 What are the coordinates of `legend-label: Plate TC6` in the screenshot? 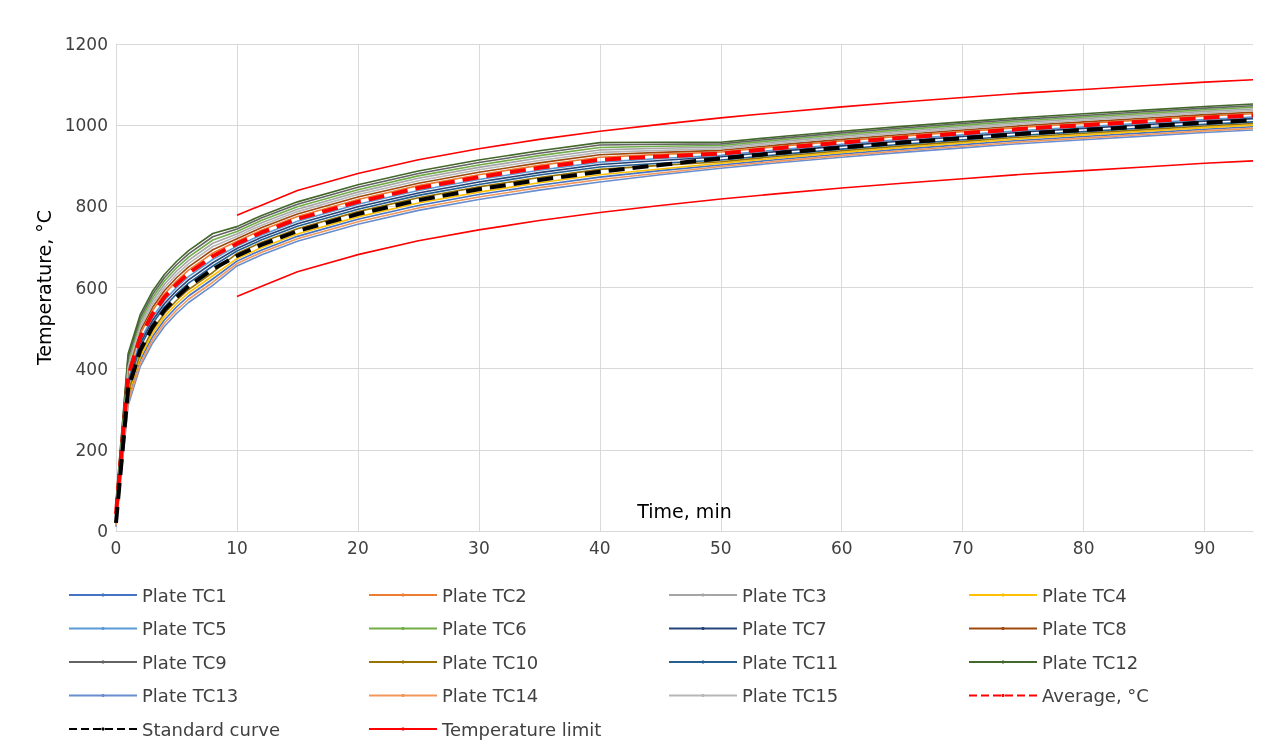 It's located at (484, 628).